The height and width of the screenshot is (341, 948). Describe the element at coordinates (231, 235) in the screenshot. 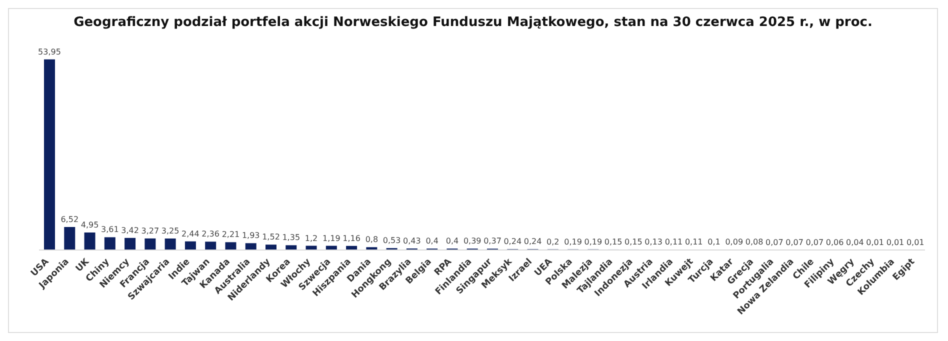

I see `data-label: 2,21` at that location.